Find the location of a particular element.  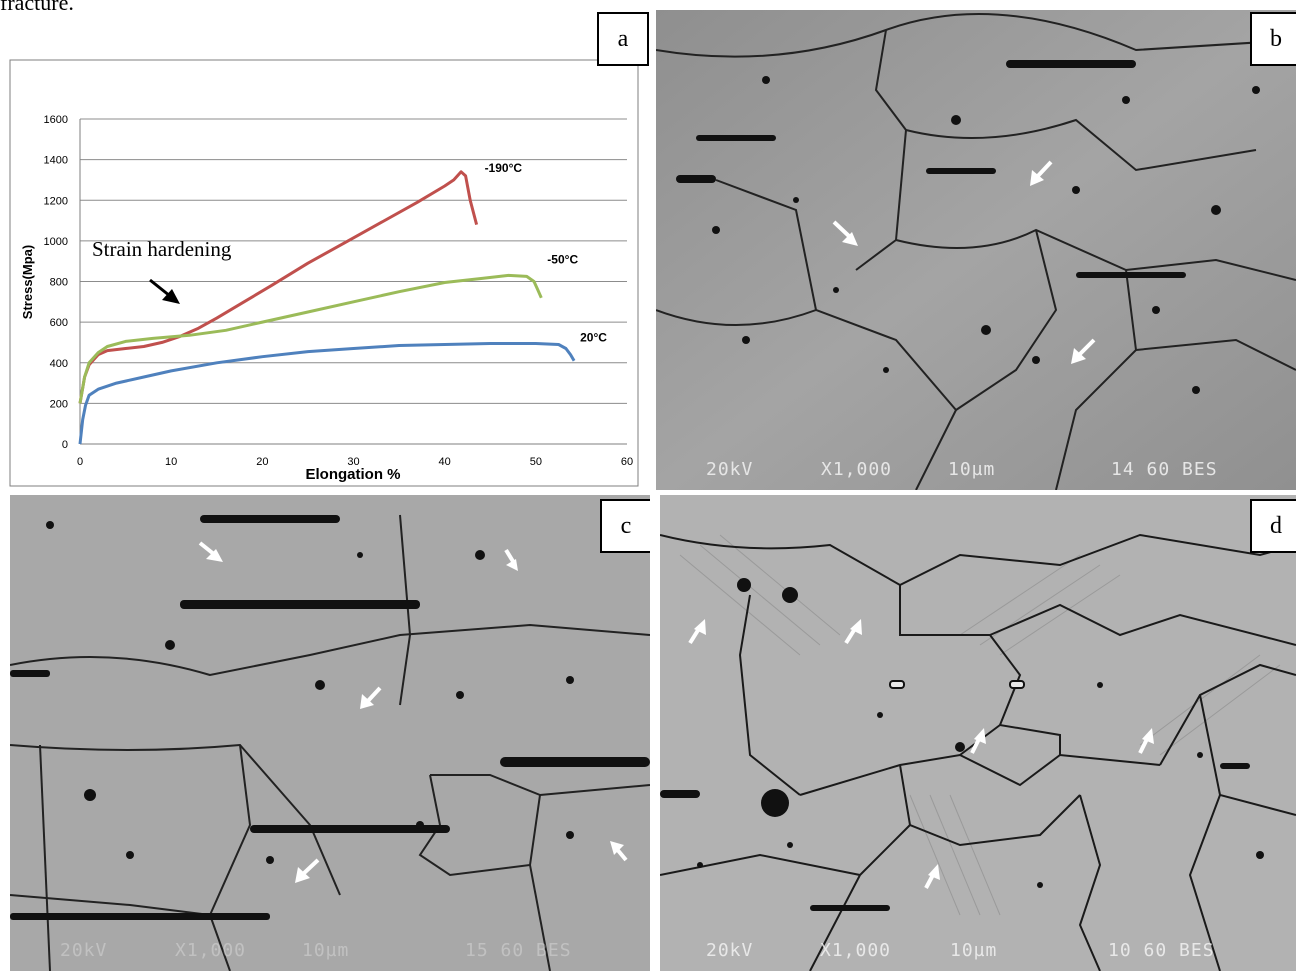

x-tick-label: 50 is located at coordinates (536, 462).